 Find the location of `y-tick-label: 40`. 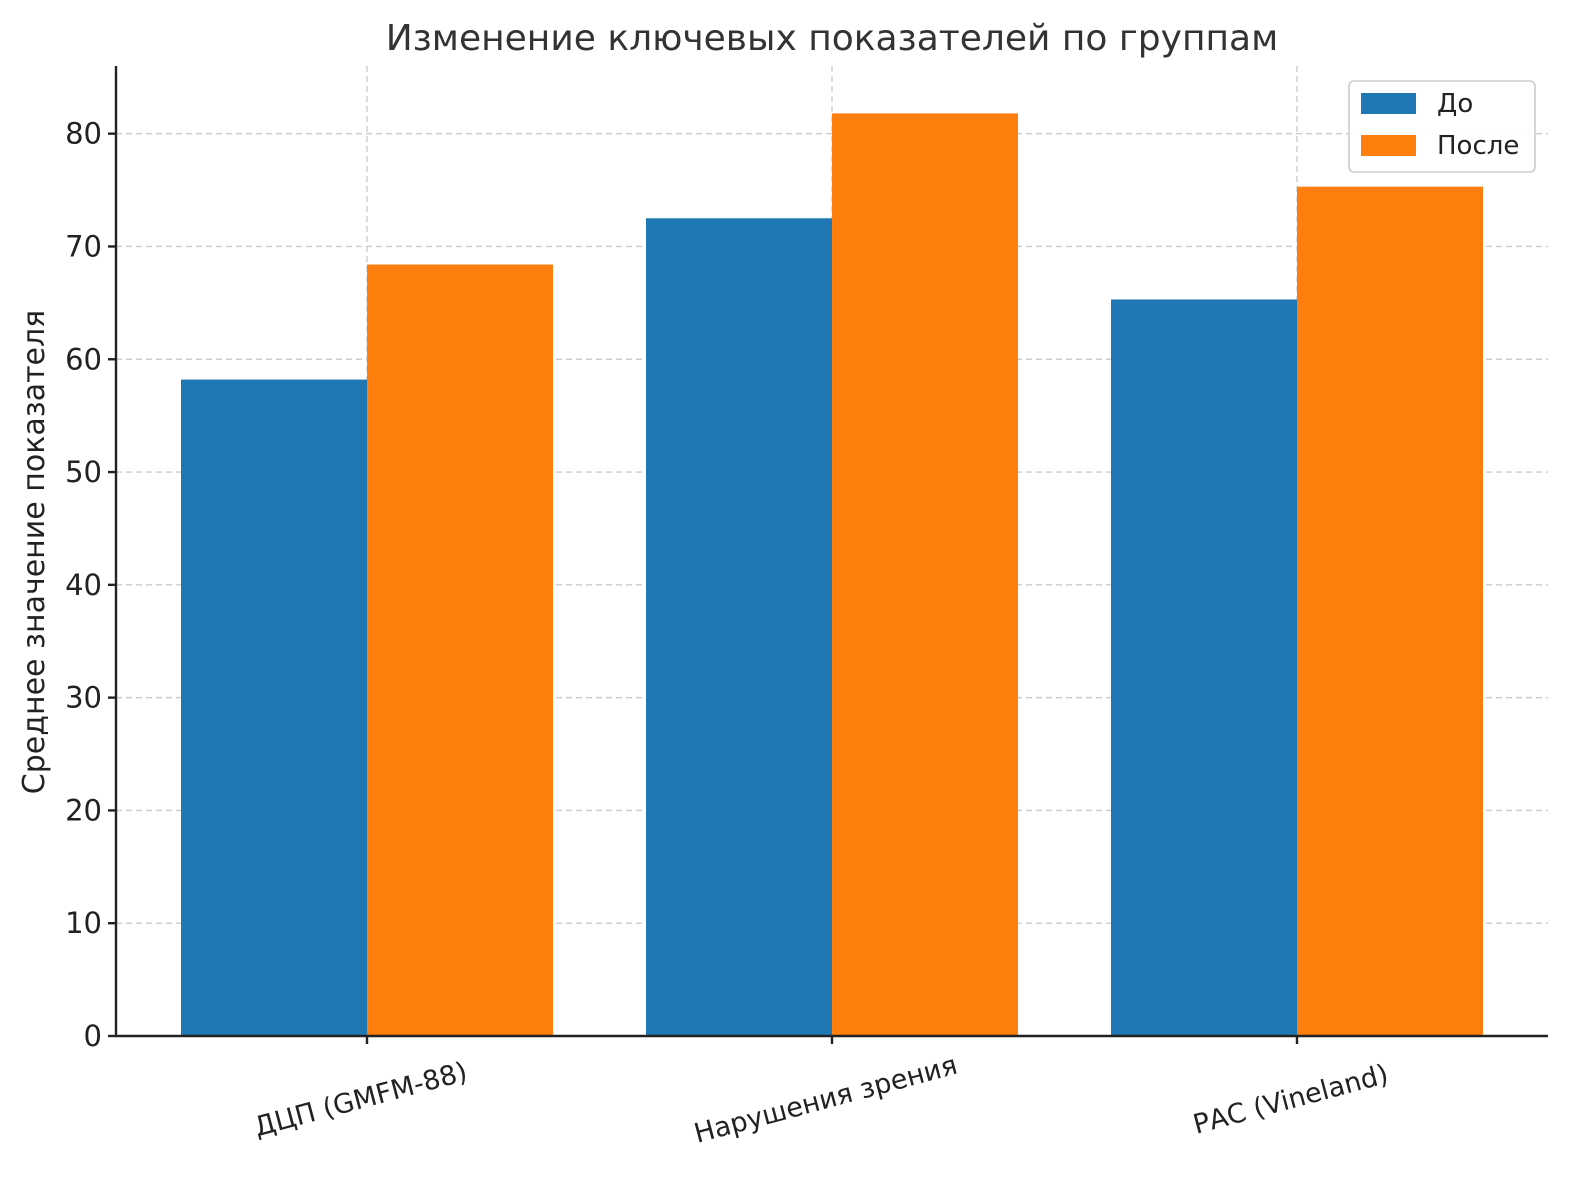

y-tick-label: 40 is located at coordinates (83, 585).